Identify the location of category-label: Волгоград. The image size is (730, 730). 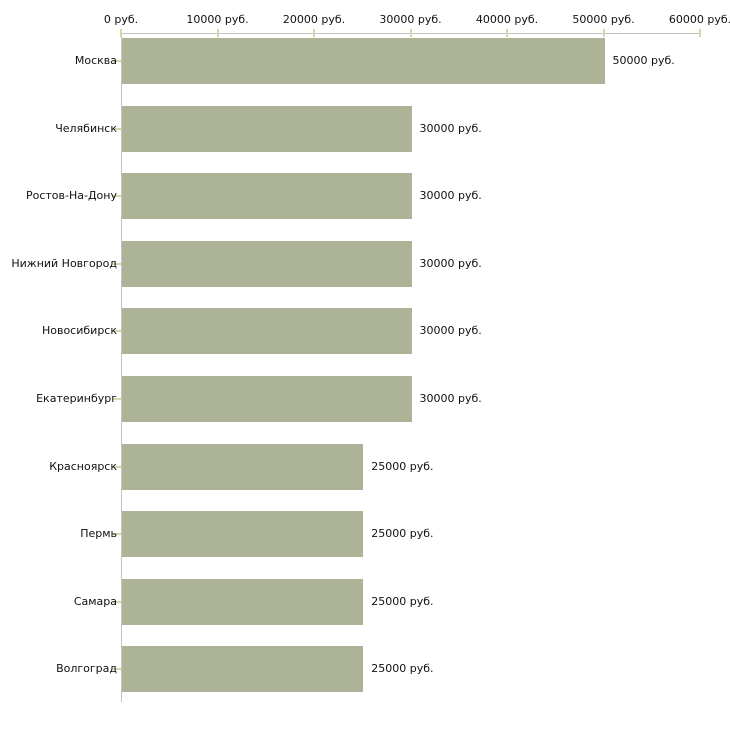
(86, 669).